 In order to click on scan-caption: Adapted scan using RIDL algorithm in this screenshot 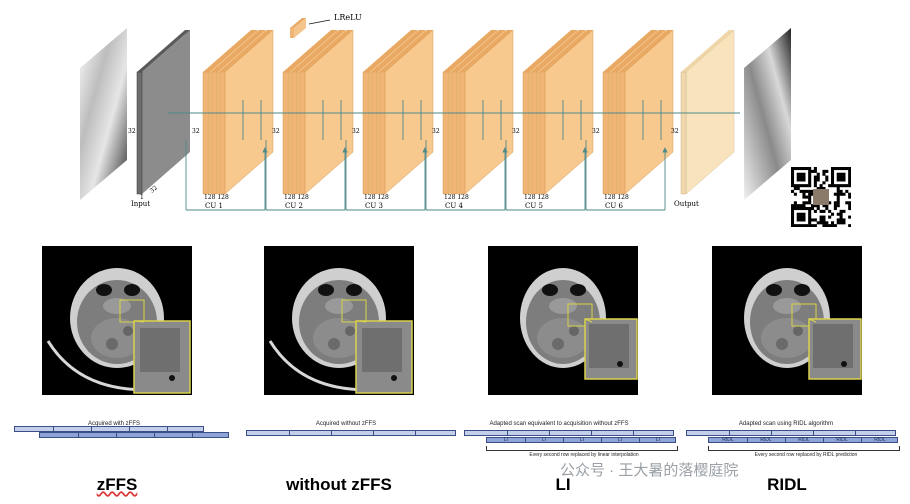, I will do `click(786, 424)`.